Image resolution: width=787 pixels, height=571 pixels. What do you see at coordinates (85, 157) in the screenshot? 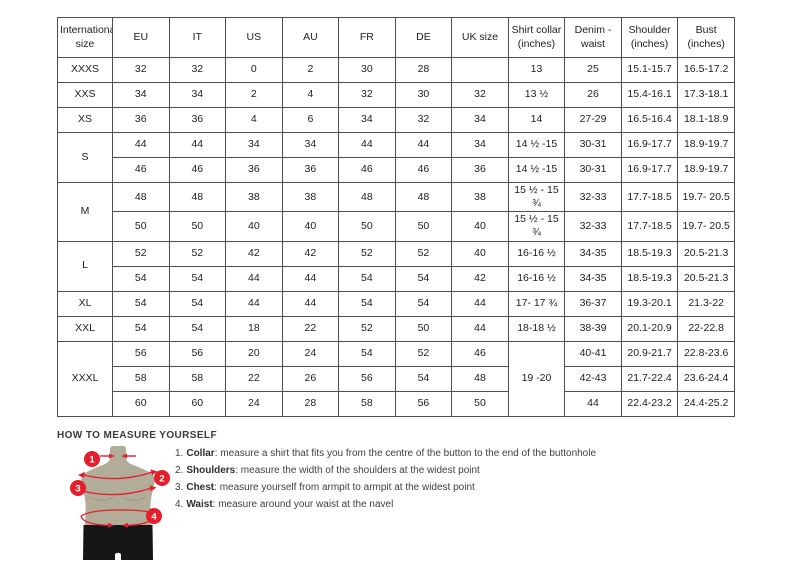
I see `size-label-cell: S` at bounding box center [85, 157].